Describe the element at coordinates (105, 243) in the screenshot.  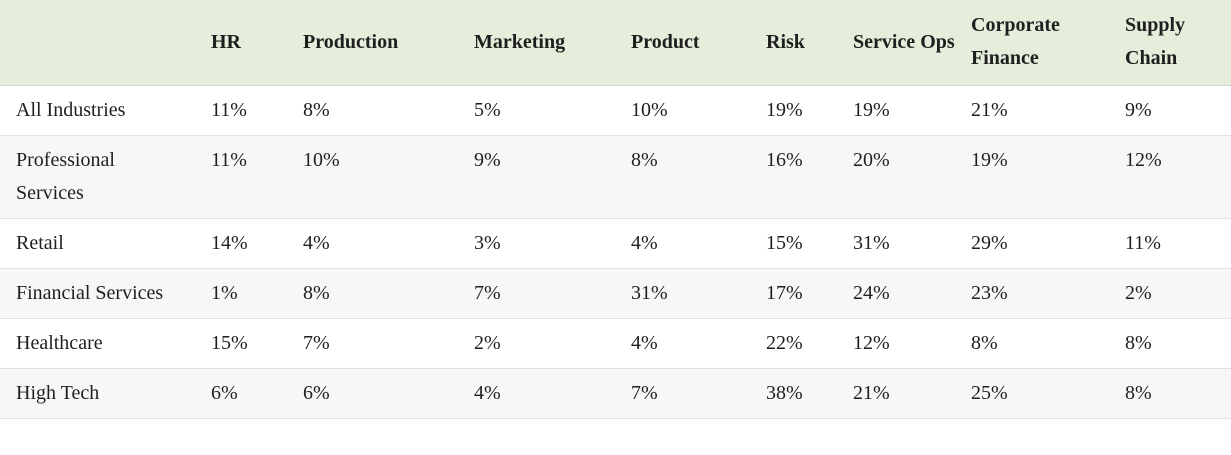
I see `row-header: Retail` at that location.